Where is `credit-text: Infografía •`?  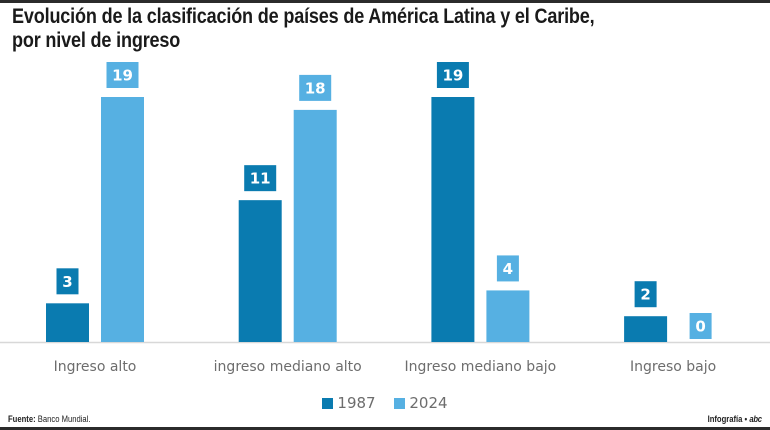 credit-text: Infografía • is located at coordinates (727, 419).